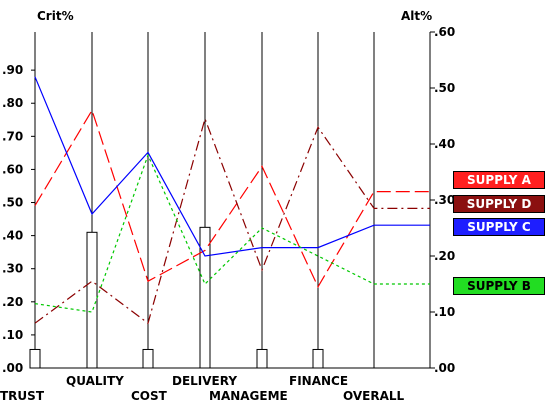 The height and width of the screenshot is (406, 549). Describe the element at coordinates (444, 200) in the screenshot. I see `right-tick-label: .30` at that location.